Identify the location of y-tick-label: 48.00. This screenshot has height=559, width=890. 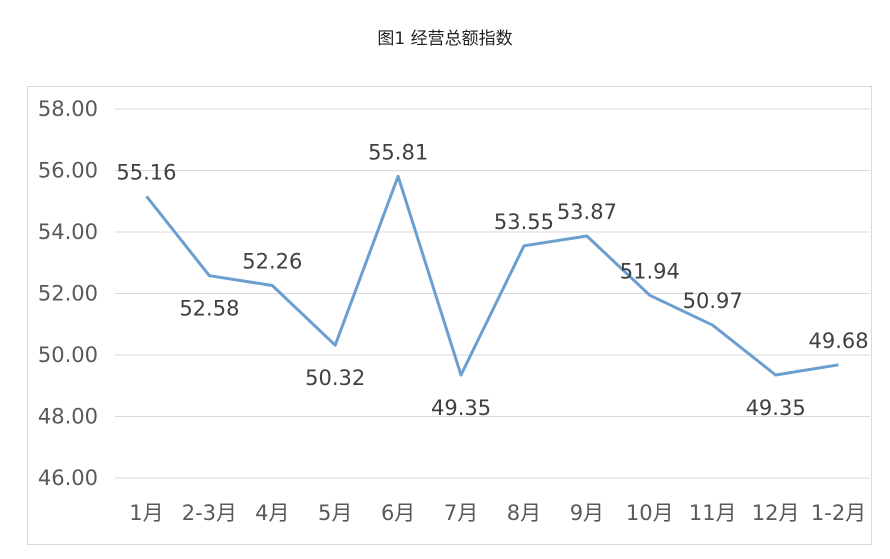
(68, 417).